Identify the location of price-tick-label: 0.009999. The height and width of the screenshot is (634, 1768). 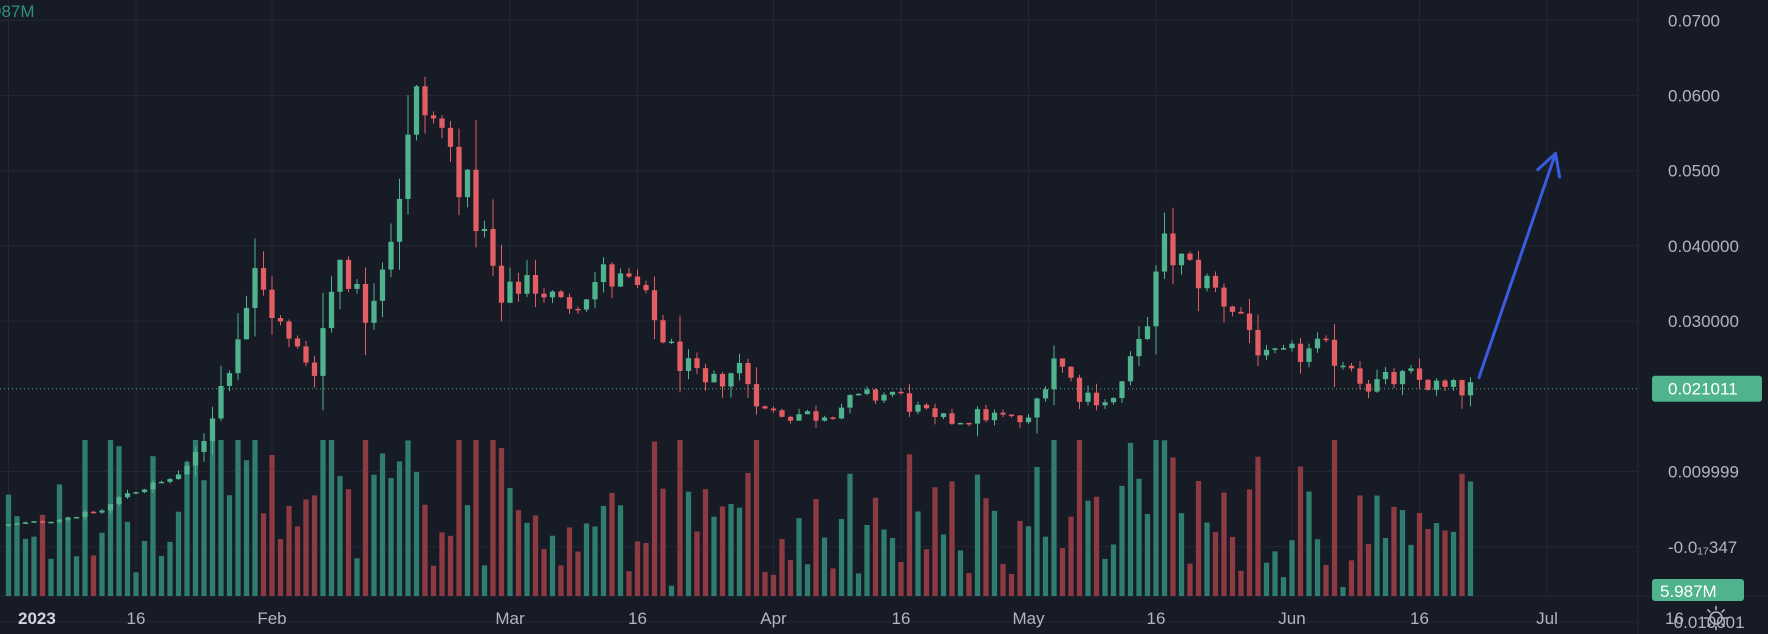
(1703, 472).